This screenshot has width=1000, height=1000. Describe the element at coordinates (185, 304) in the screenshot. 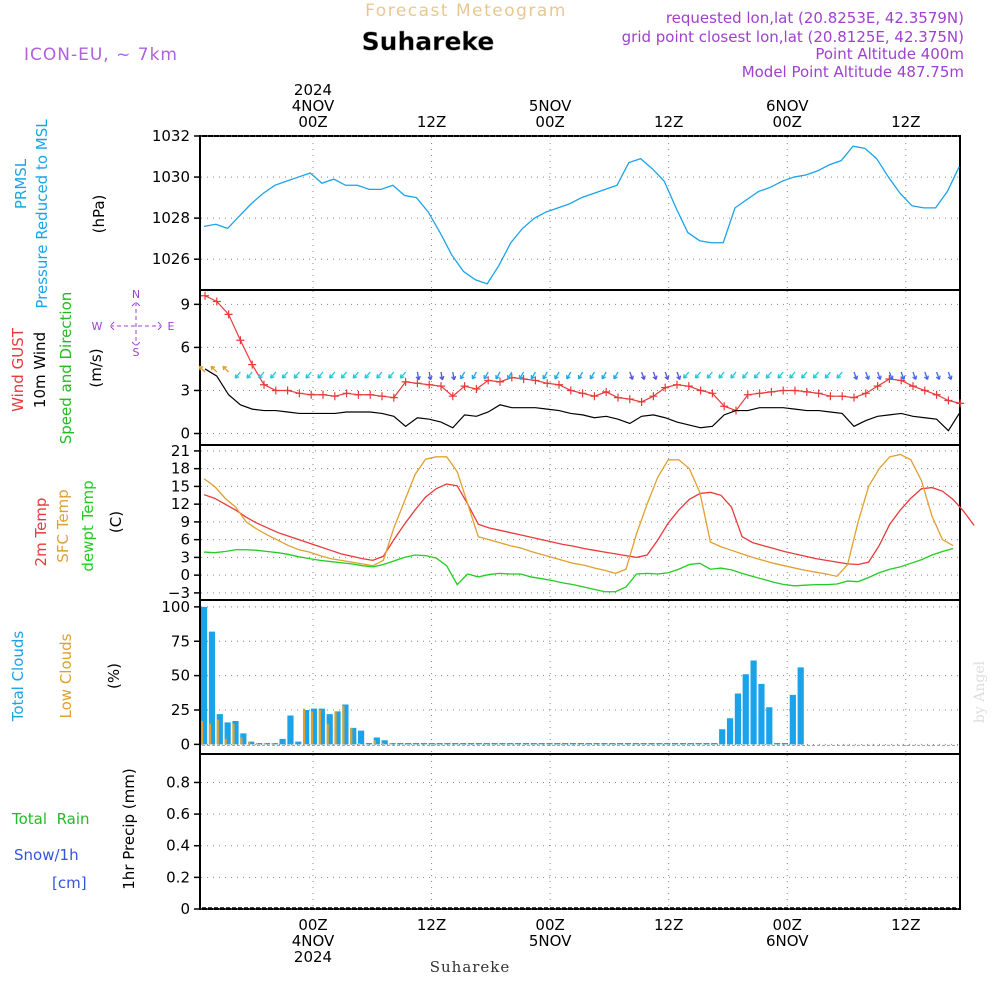

I see `y-tick-label: 9` at that location.